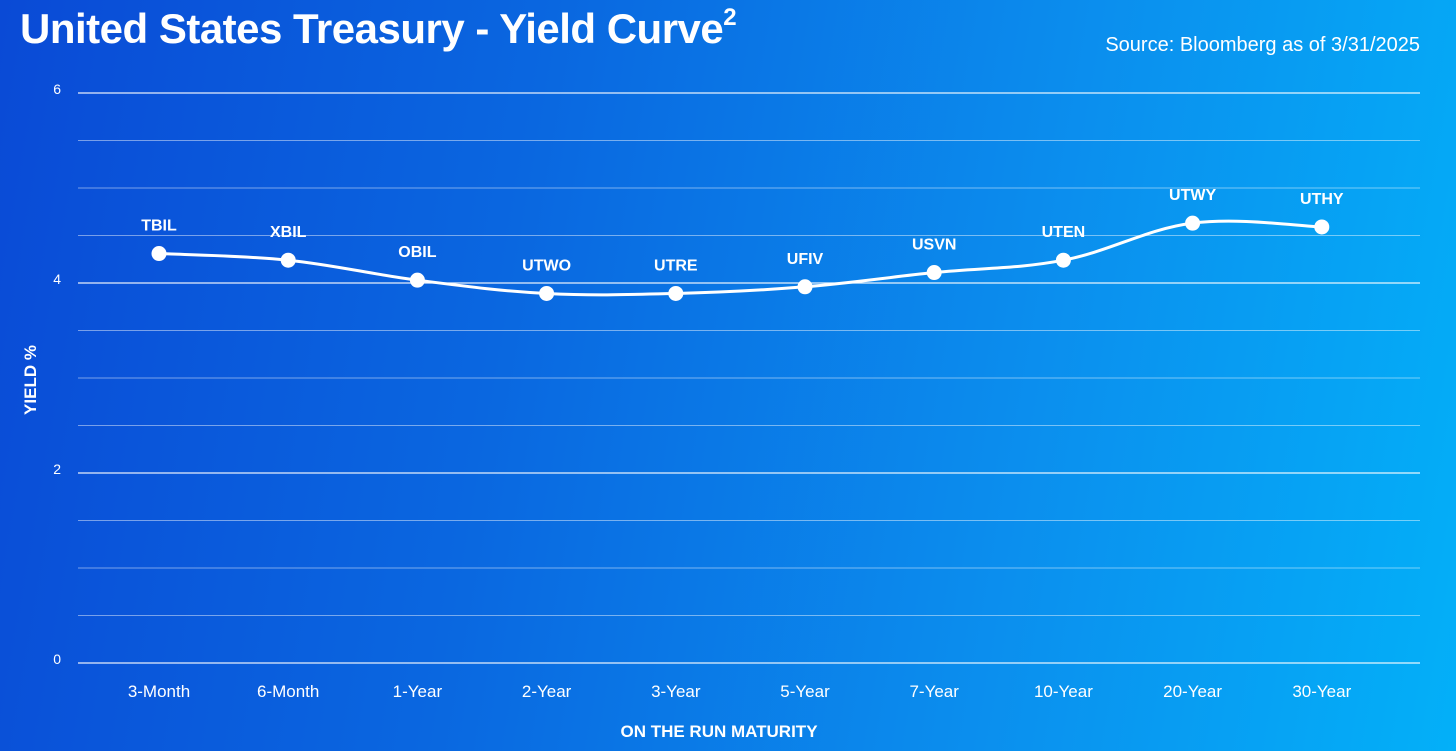 The height and width of the screenshot is (751, 1456). I want to click on point-label: UTEN, so click(1064, 232).